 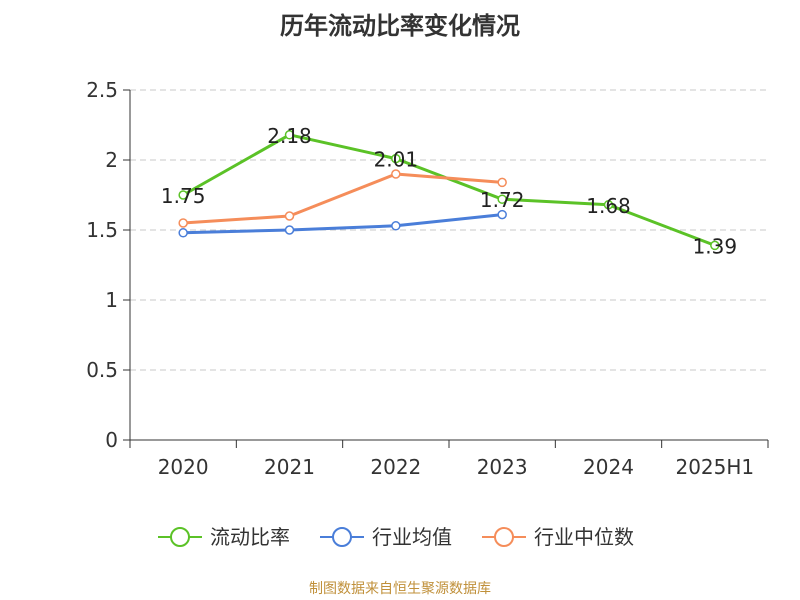 I want to click on data-label: 1.72, so click(x=502, y=200).